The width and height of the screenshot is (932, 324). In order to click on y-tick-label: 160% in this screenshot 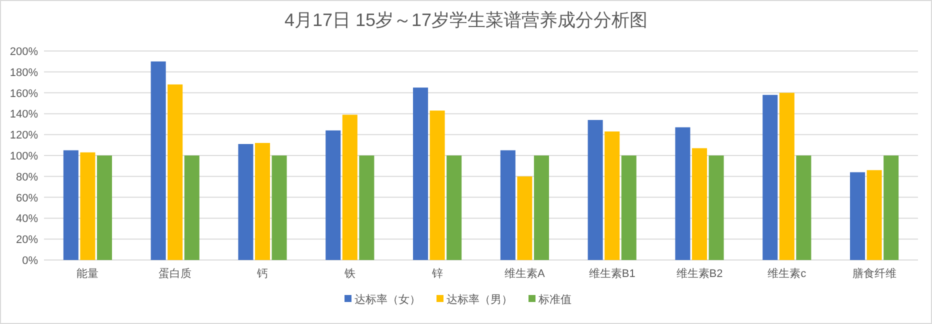, I will do `click(24, 94)`.